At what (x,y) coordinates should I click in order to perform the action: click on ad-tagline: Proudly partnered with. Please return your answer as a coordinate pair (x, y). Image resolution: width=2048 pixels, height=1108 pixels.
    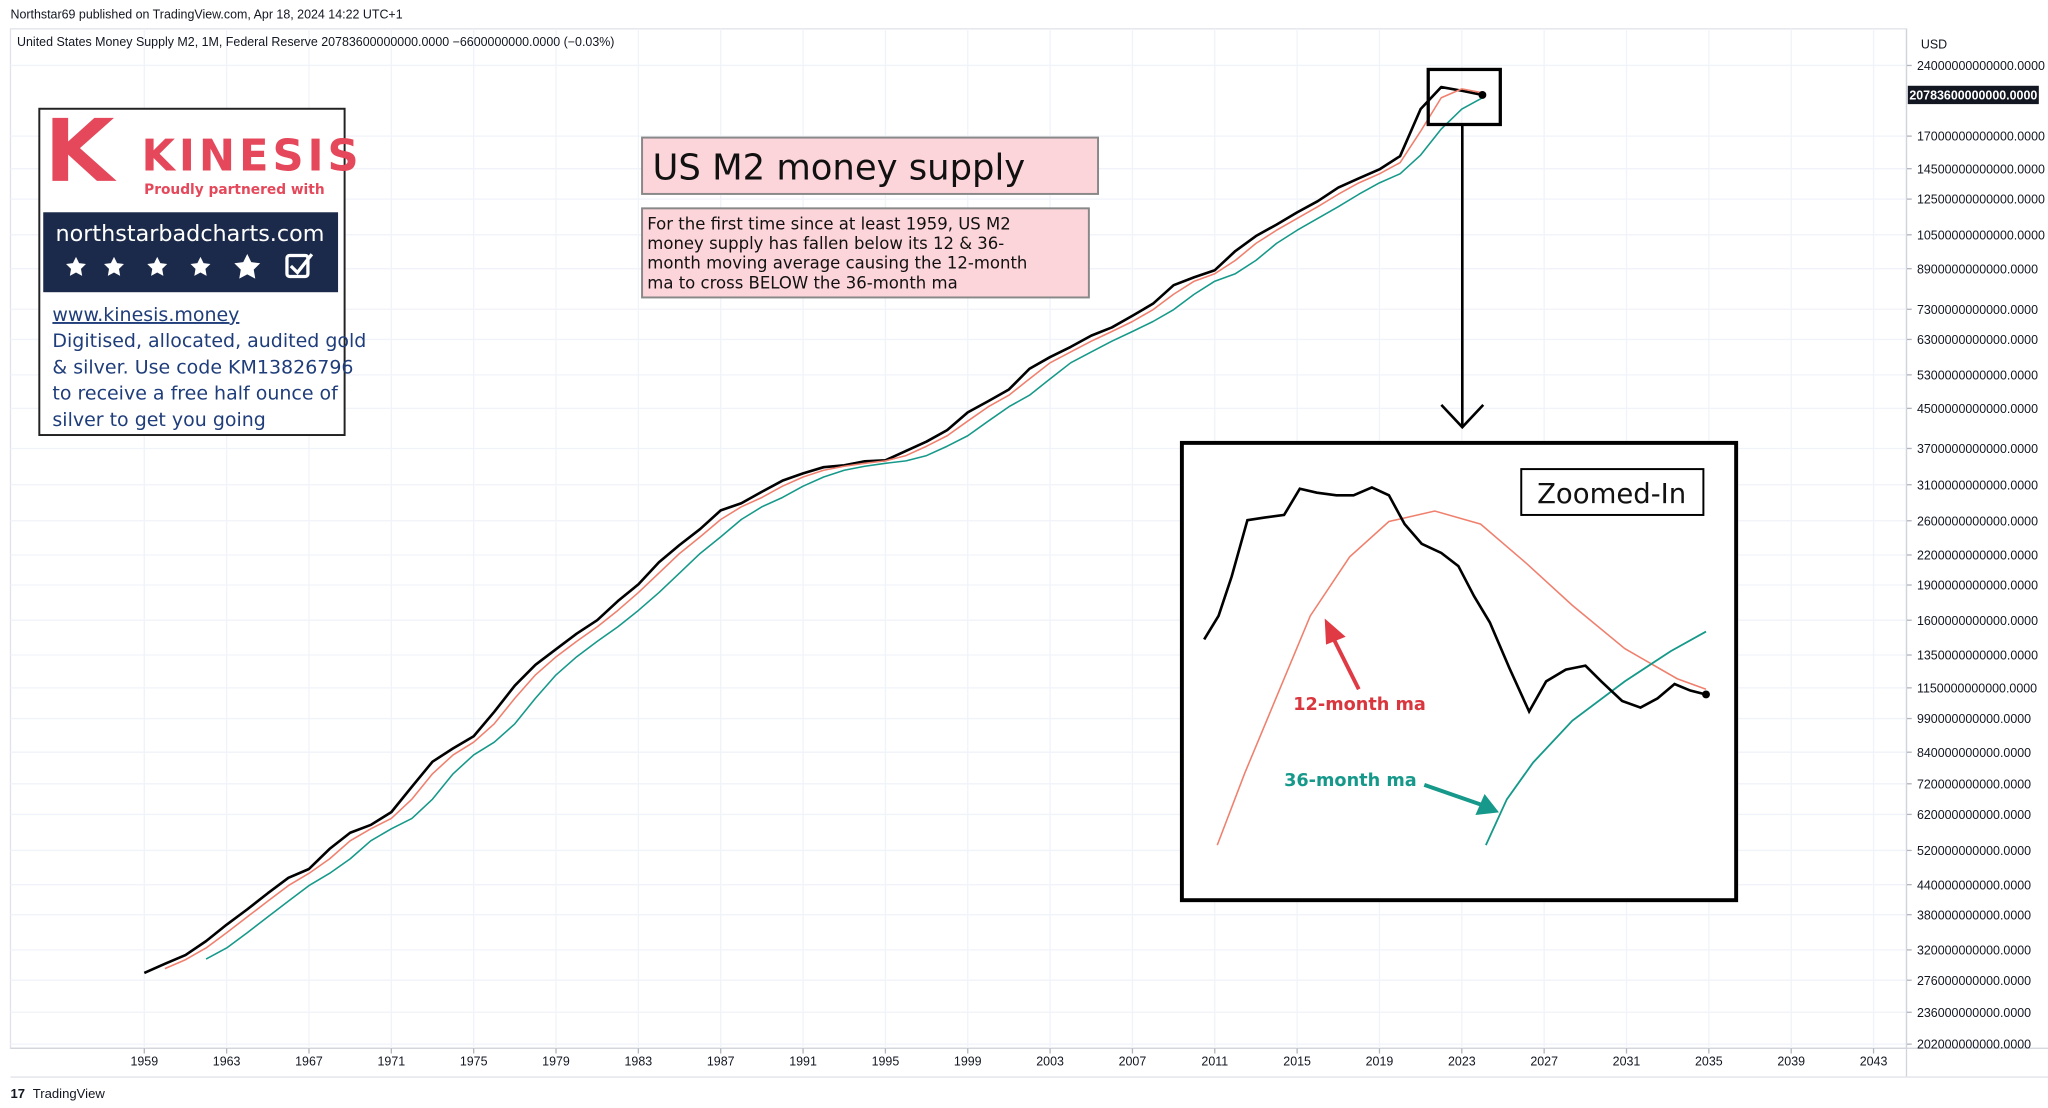
    Looking at the image, I should click on (234, 190).